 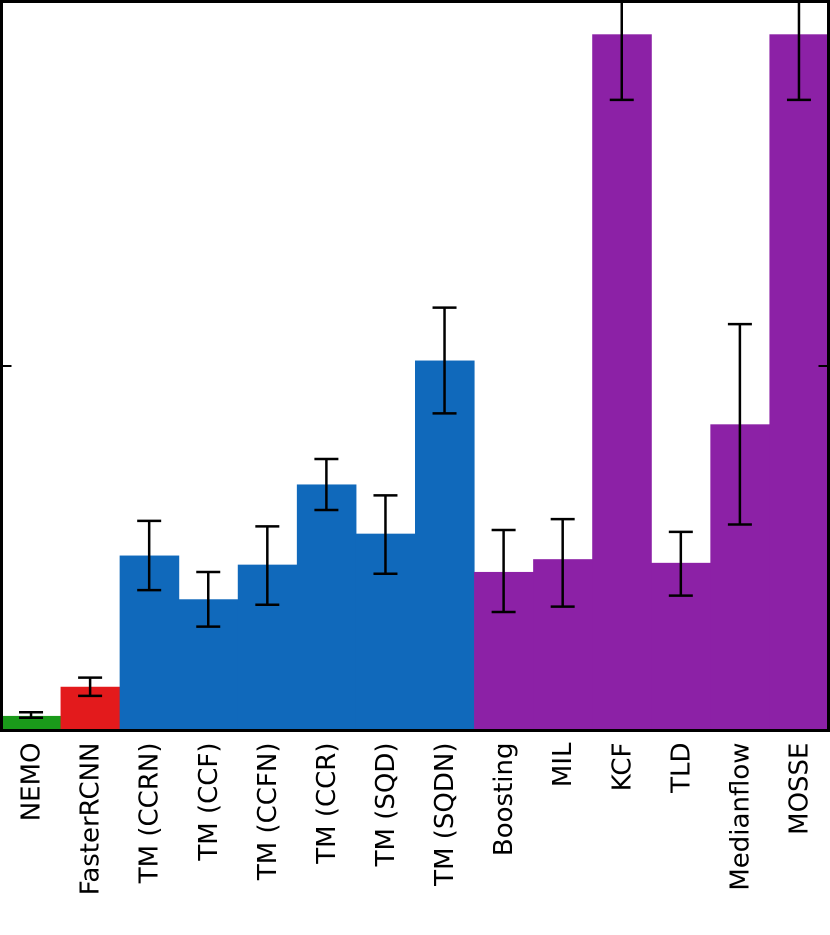 I want to click on x-tick-label: MOSSE, so click(x=799, y=789).